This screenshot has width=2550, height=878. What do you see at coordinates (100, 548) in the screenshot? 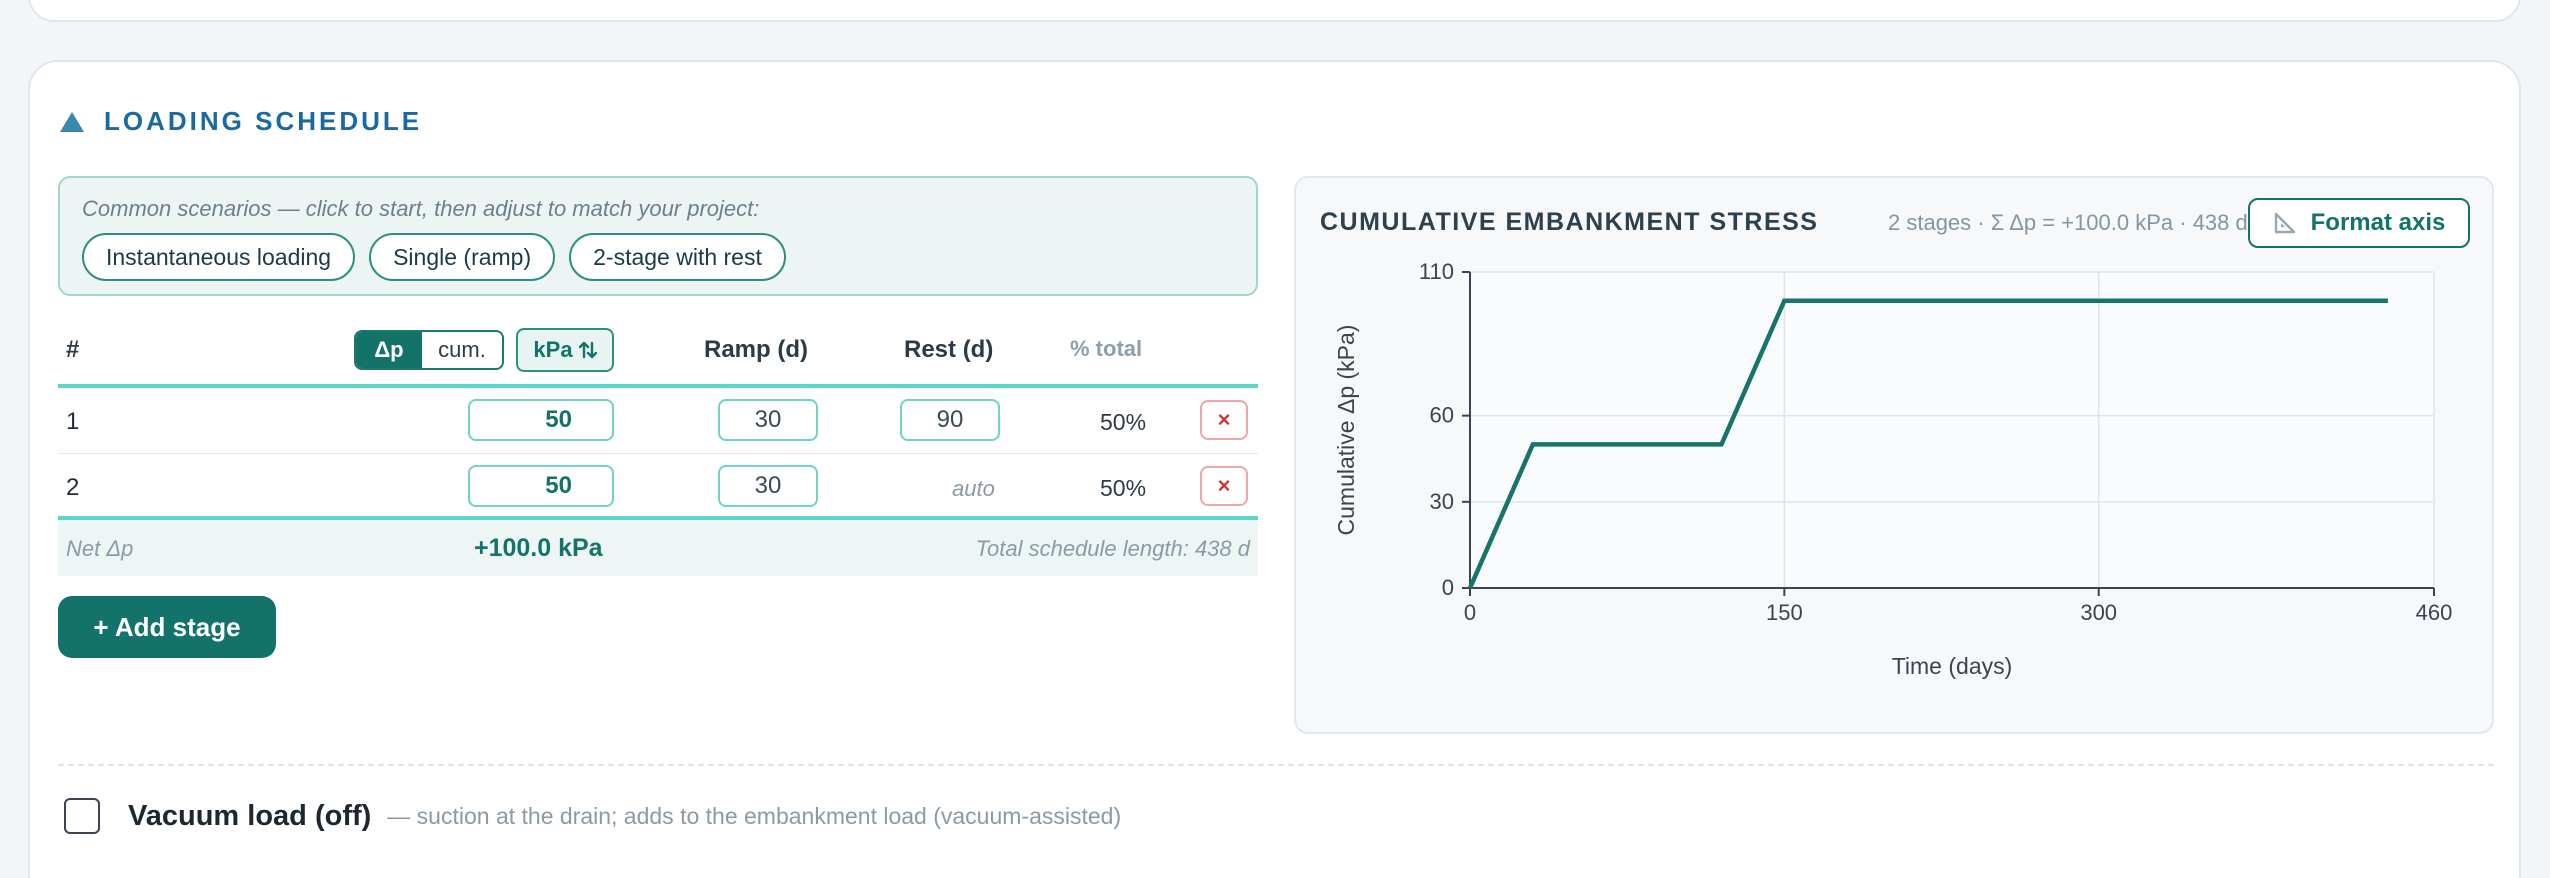
I see `net-label: Net Δp` at bounding box center [100, 548].